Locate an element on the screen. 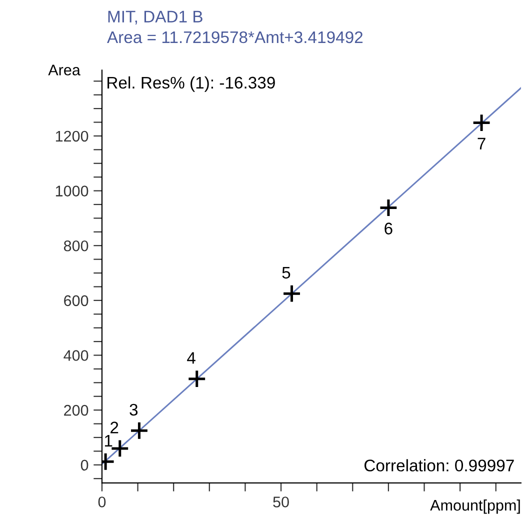 The image size is (527, 516). chart-title: MIT, DAD1 B is located at coordinates (155, 17).